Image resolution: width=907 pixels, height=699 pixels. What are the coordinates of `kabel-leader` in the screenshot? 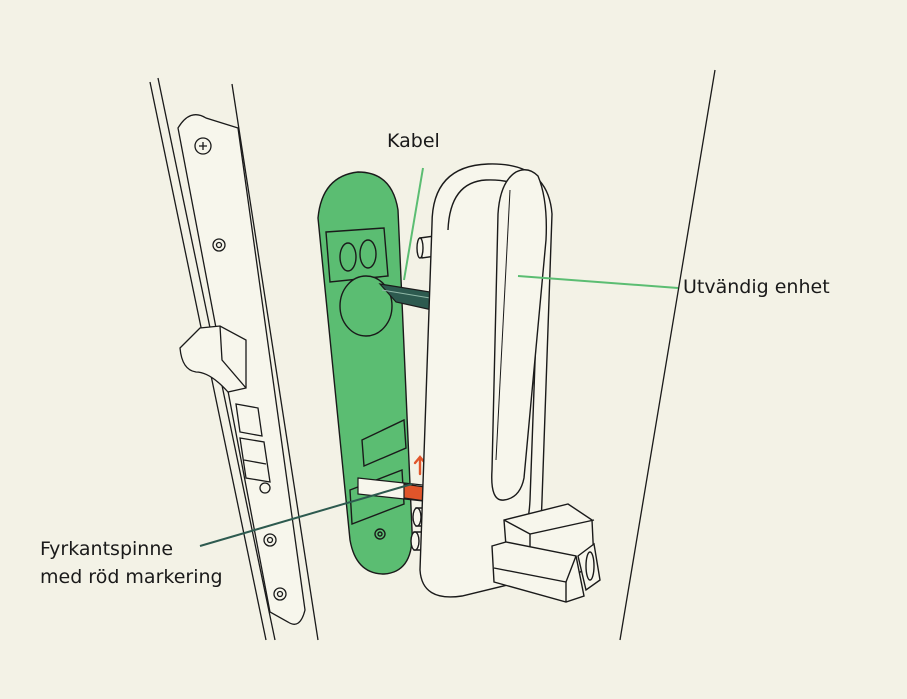 It's located at (413, 224).